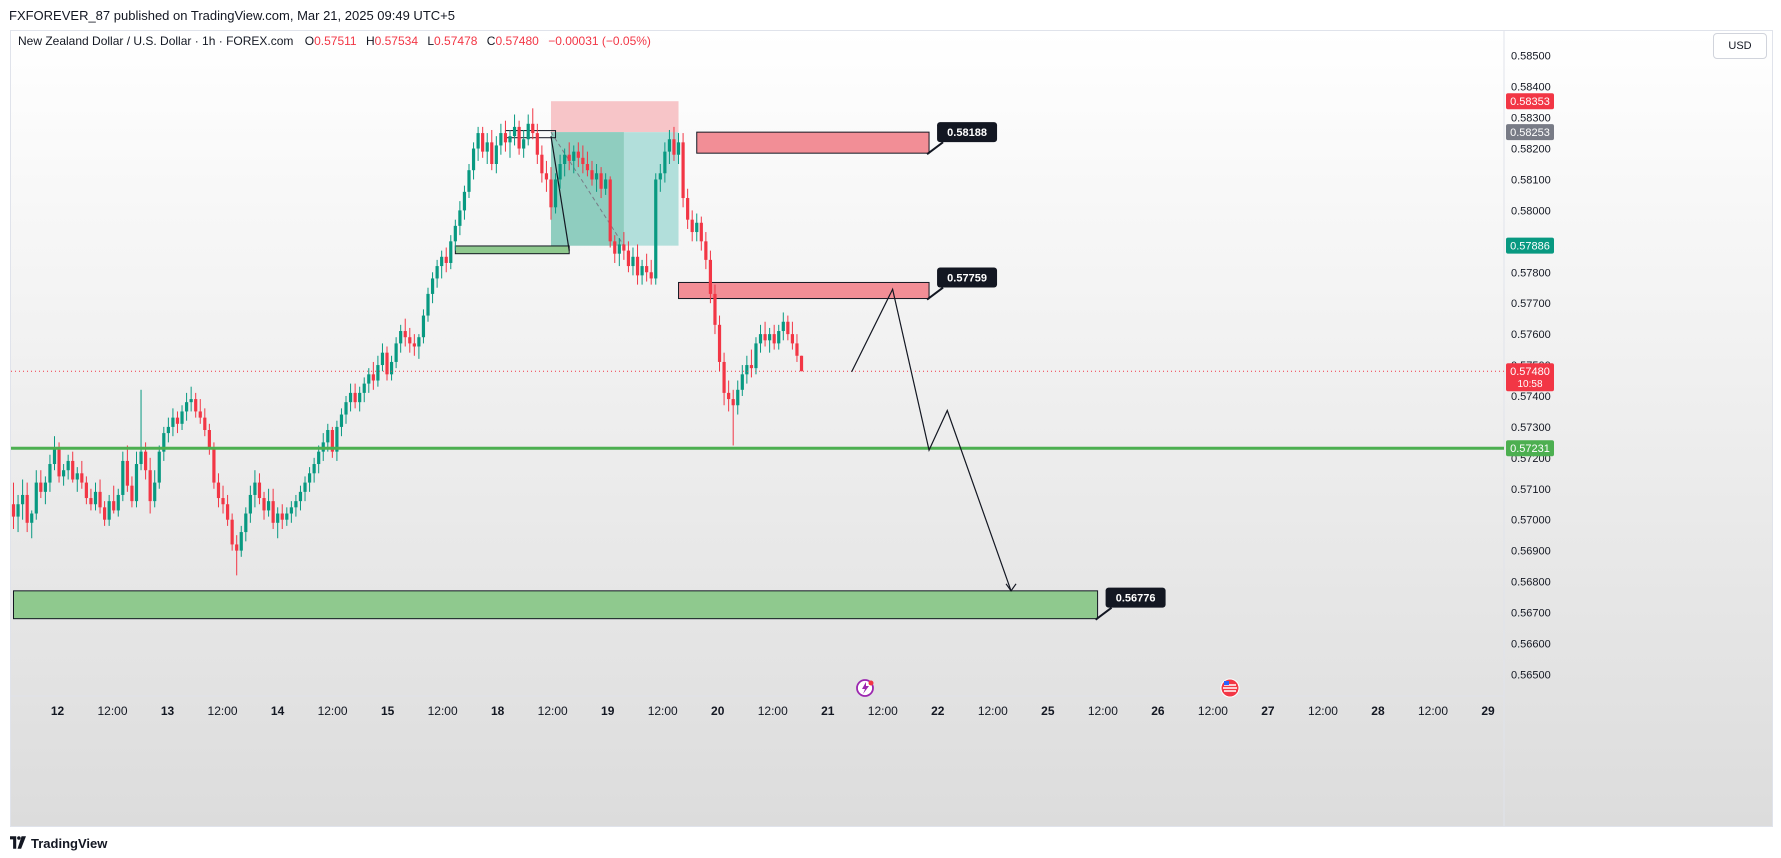 The image size is (1781, 858). What do you see at coordinates (1531, 180) in the screenshot?
I see `price-tick-label: 0.58100` at bounding box center [1531, 180].